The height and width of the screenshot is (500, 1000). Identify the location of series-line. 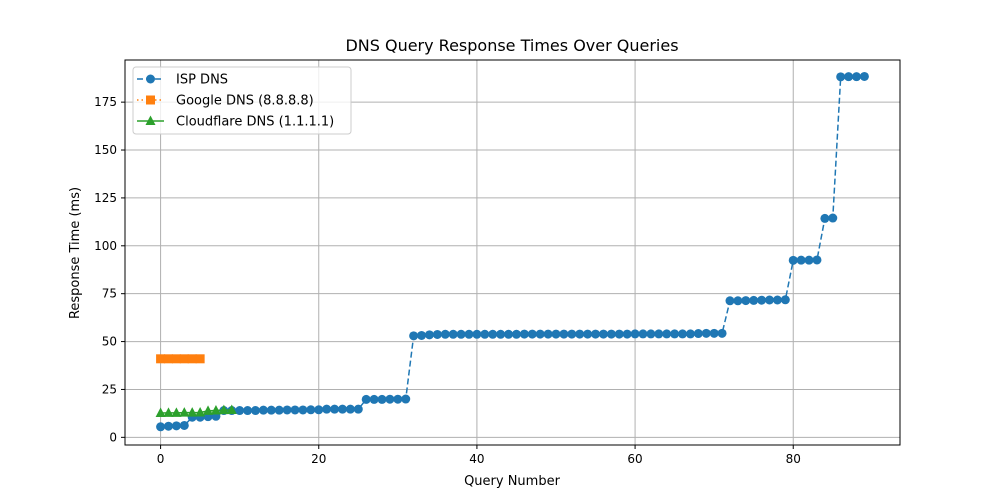
(196, 411).